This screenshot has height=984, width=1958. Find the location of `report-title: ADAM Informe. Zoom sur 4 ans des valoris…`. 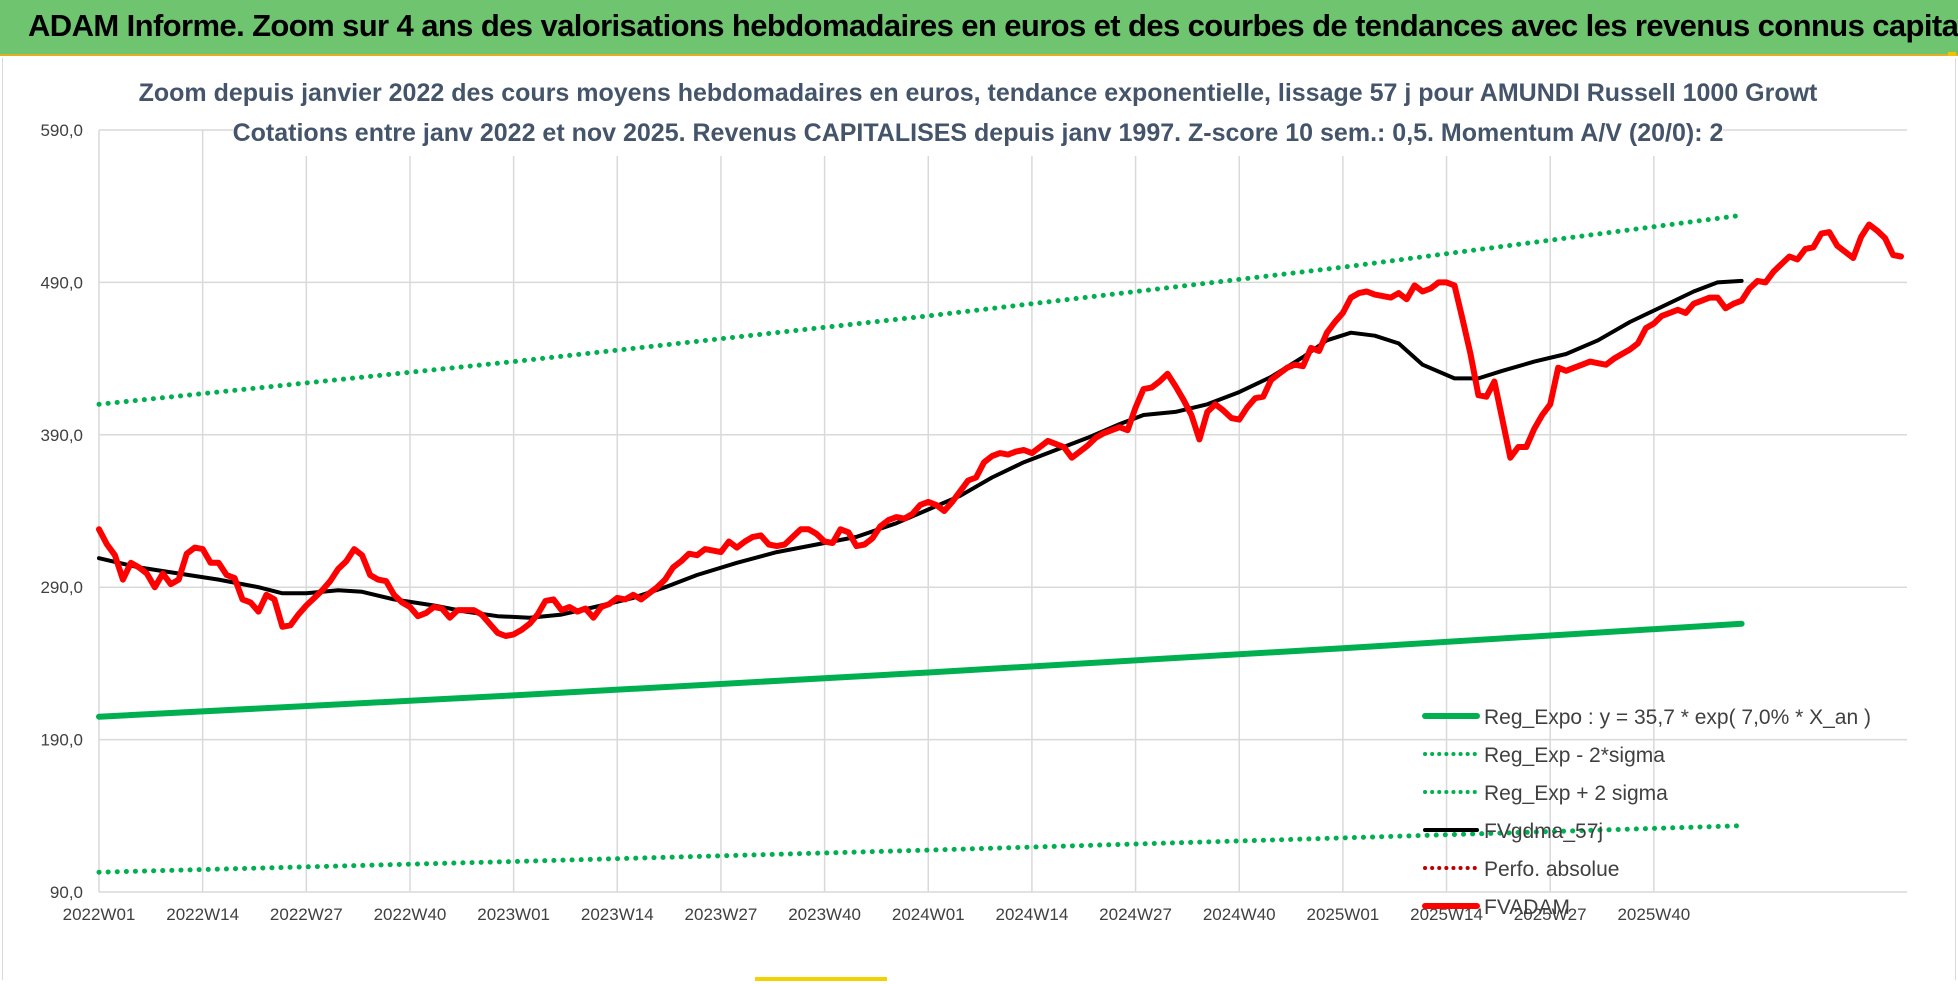

report-title: ADAM Informe. Zoom sur 4 ans des valoris… is located at coordinates (993, 25).